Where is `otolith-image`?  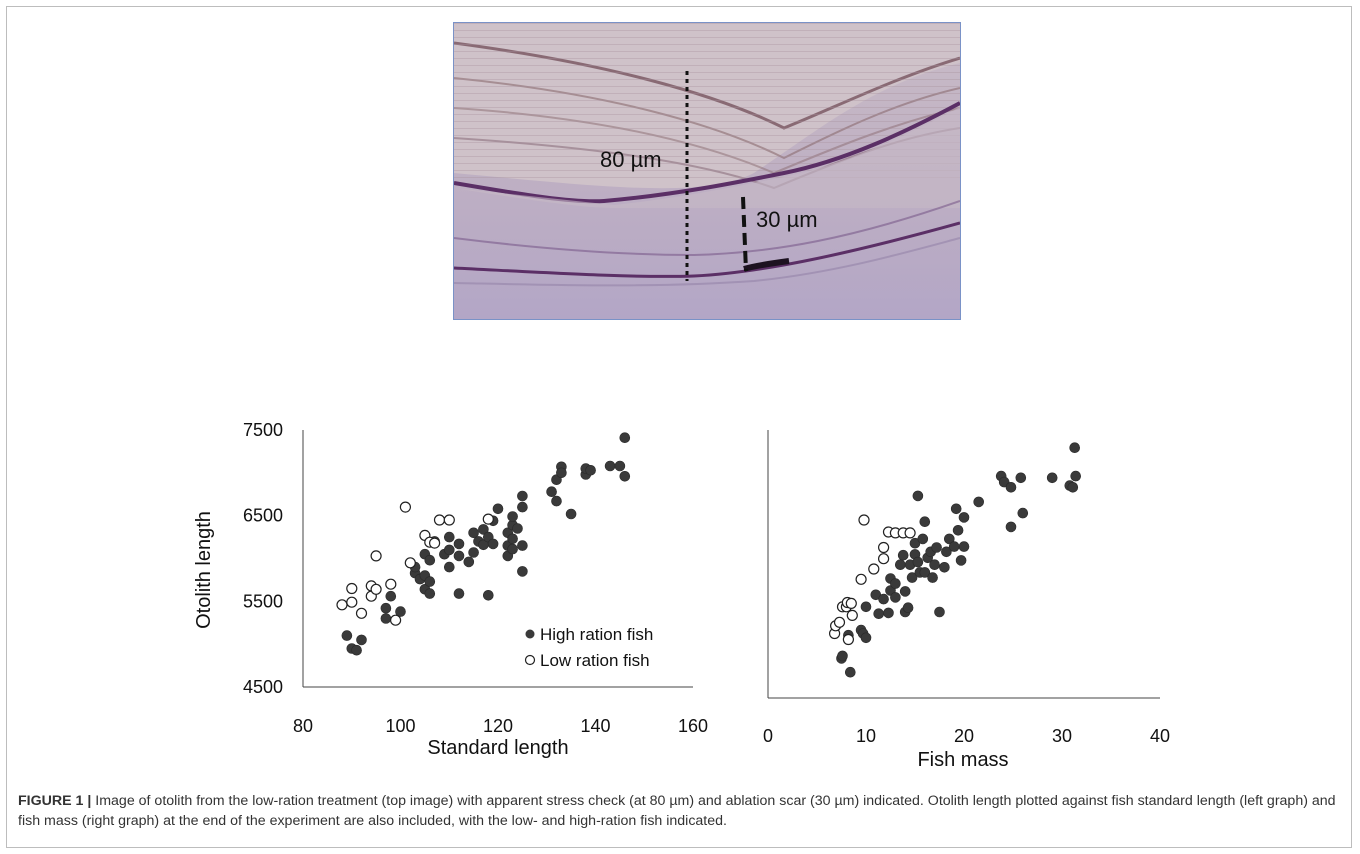
otolith-image is located at coordinates (707, 171).